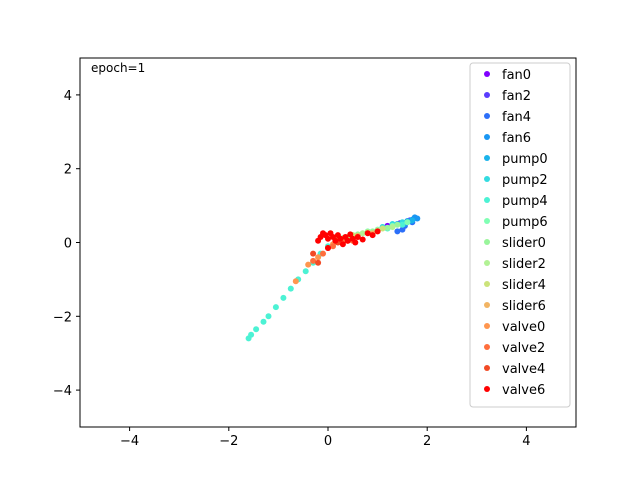 Image resolution: width=640 pixels, height=484 pixels. Describe the element at coordinates (524, 306) in the screenshot. I see `legend-label: slider6` at that location.